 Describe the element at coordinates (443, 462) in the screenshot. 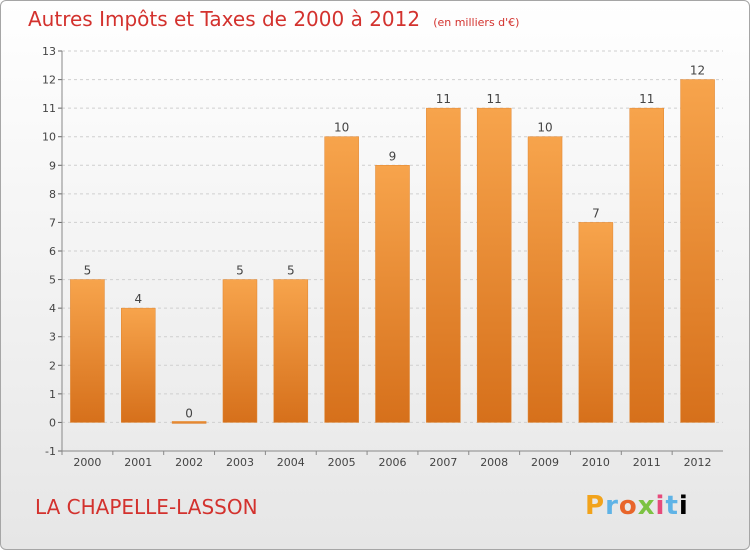

I see `x-tick-label: 2007` at that location.